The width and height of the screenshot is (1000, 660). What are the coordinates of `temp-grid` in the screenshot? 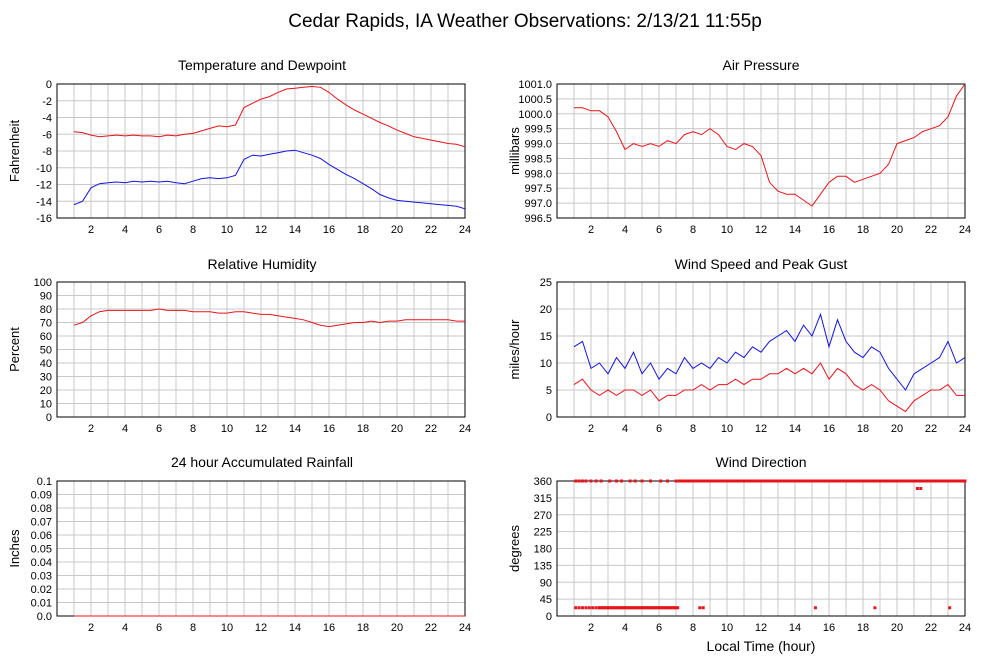 It's located at (261, 151).